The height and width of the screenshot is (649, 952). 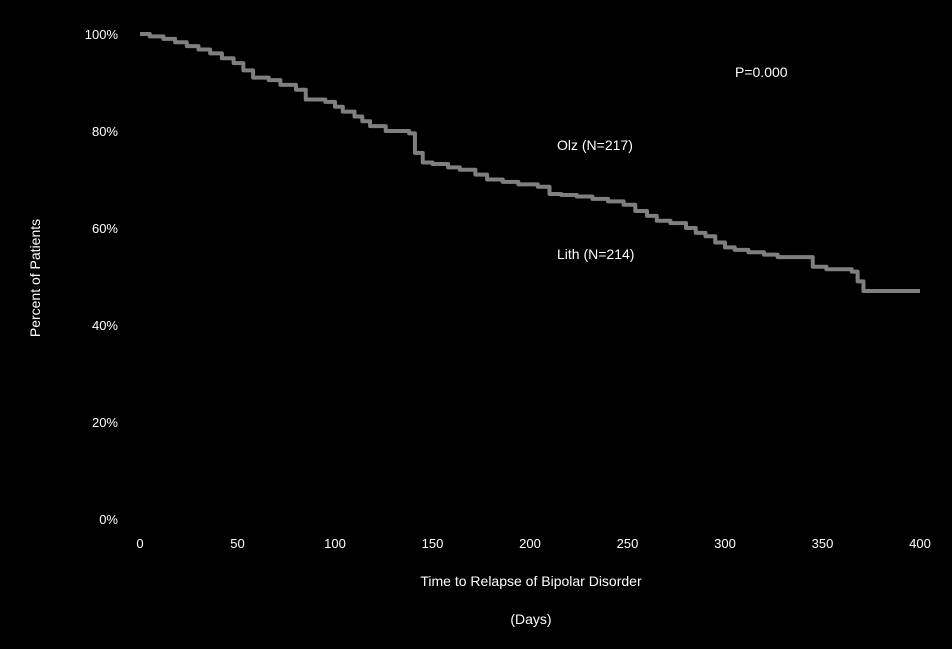 What do you see at coordinates (530, 619) in the screenshot?
I see `x-axis-unit: (Days)` at bounding box center [530, 619].